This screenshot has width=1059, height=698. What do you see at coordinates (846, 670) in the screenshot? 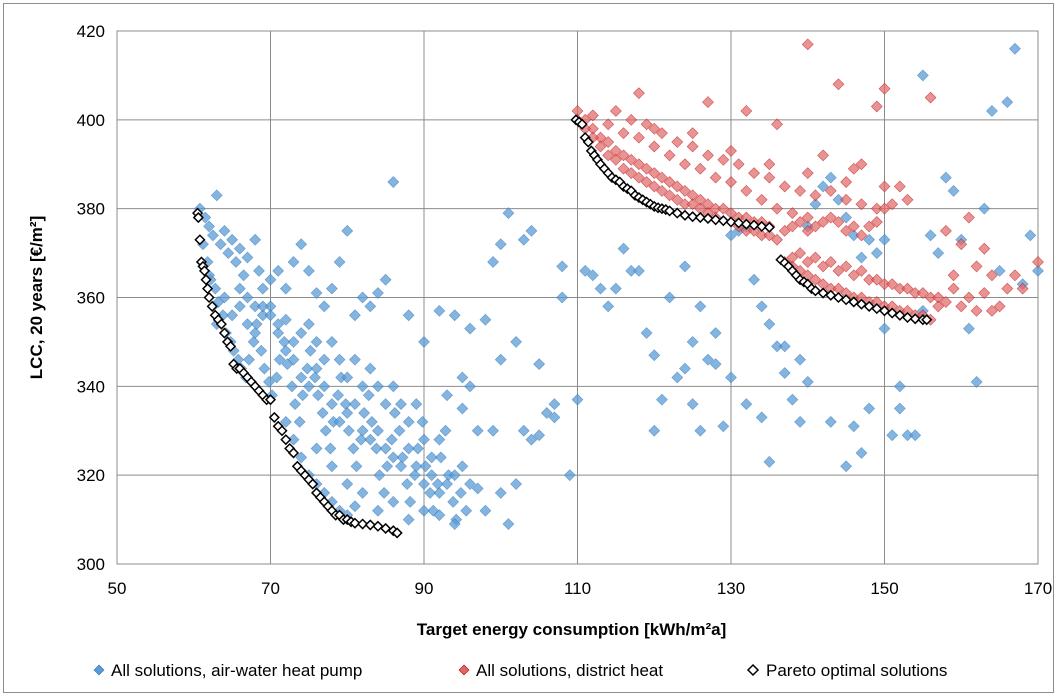
I see `legend-item-pareto: Pareto optimal solutions` at bounding box center [846, 670].